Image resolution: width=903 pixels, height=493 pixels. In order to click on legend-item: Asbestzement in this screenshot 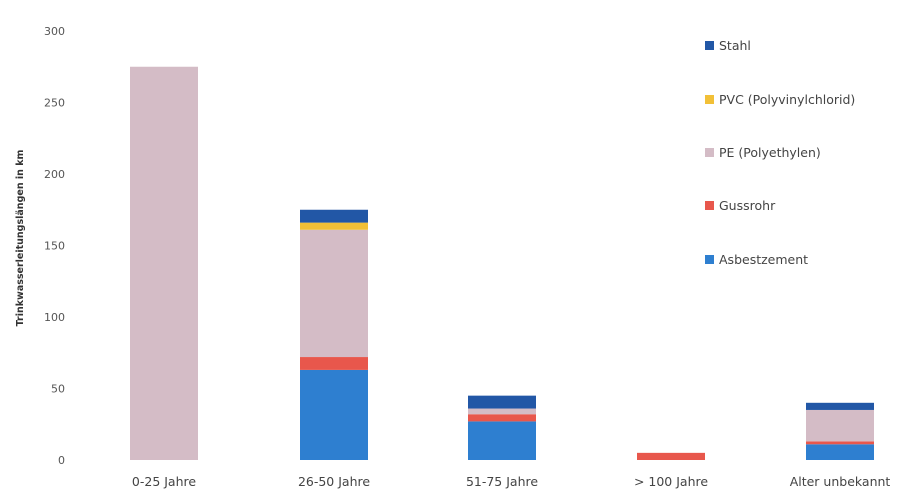, I will do `click(756, 259)`.